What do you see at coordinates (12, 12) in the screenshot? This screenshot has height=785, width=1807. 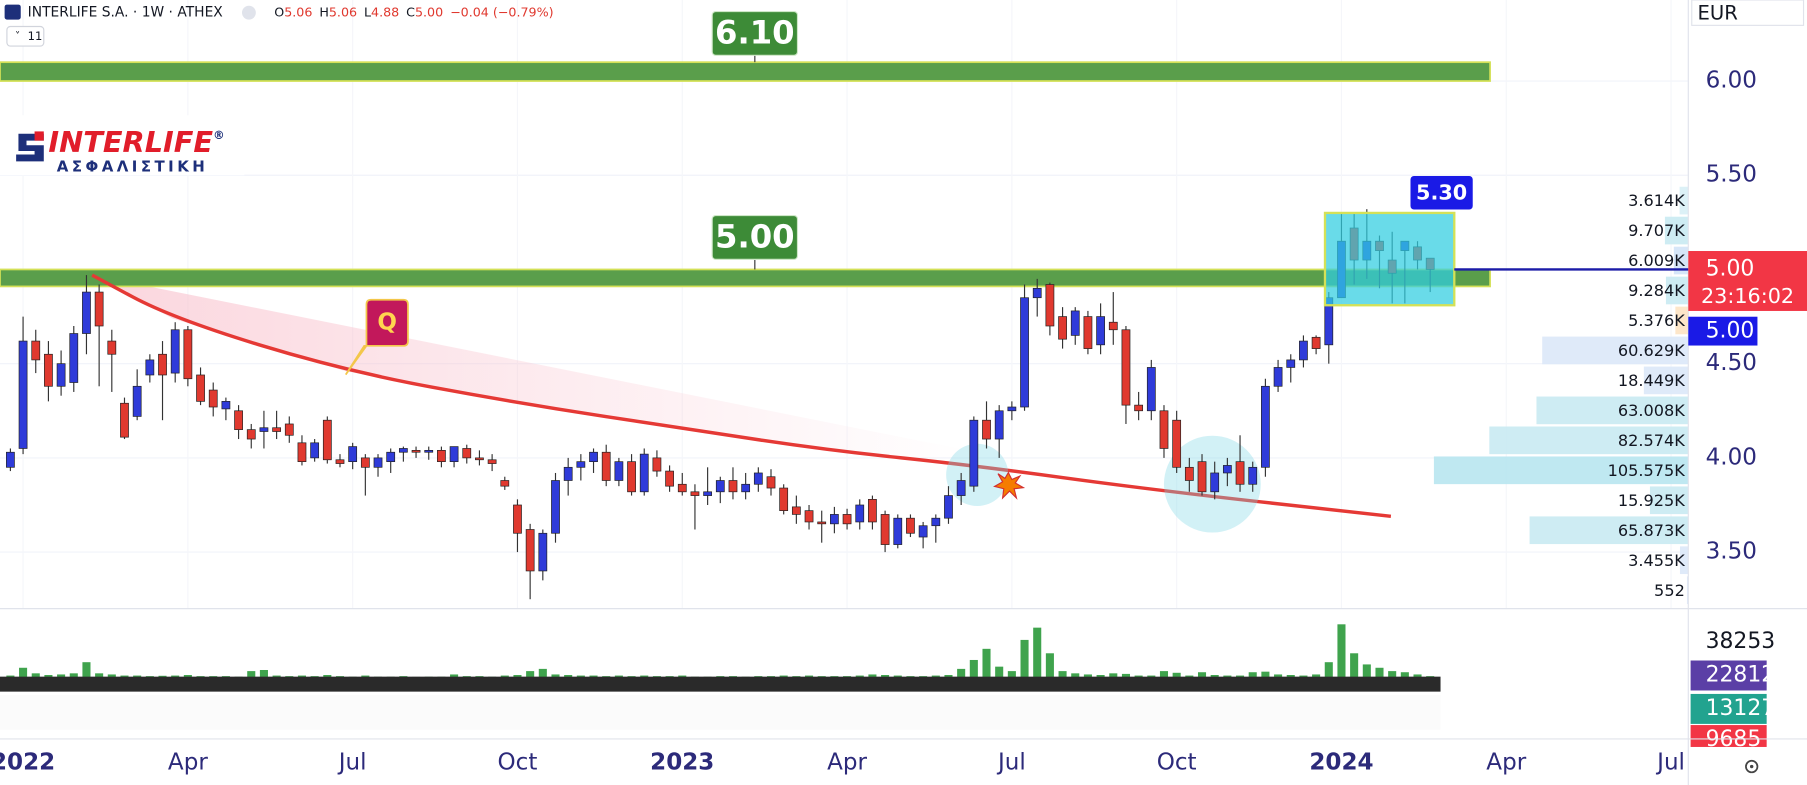 I see `symbol-icon` at bounding box center [12, 12].